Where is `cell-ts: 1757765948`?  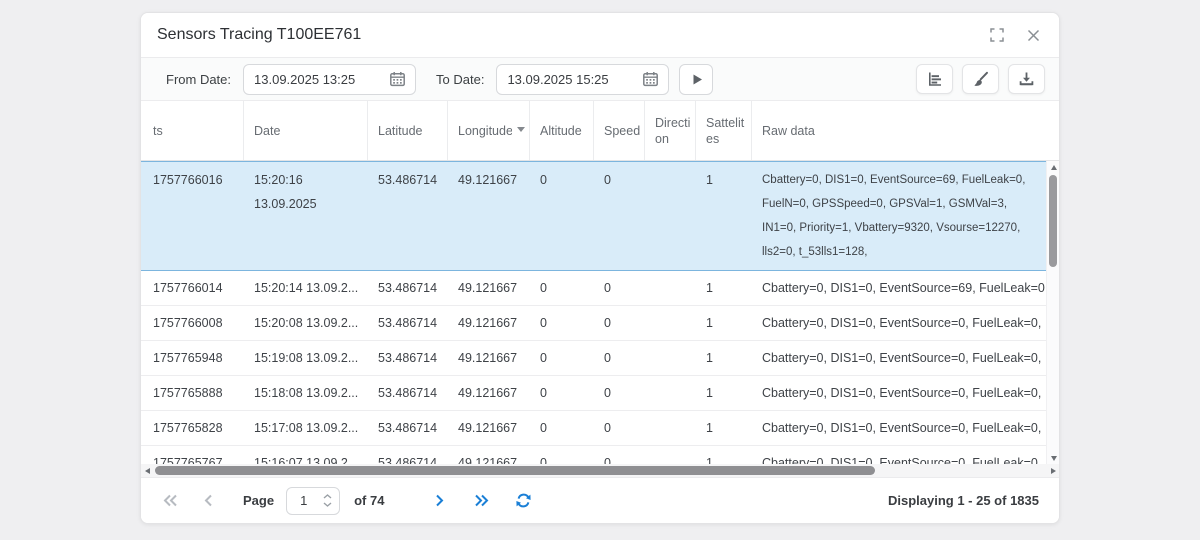 cell-ts: 1757765948 is located at coordinates (188, 358).